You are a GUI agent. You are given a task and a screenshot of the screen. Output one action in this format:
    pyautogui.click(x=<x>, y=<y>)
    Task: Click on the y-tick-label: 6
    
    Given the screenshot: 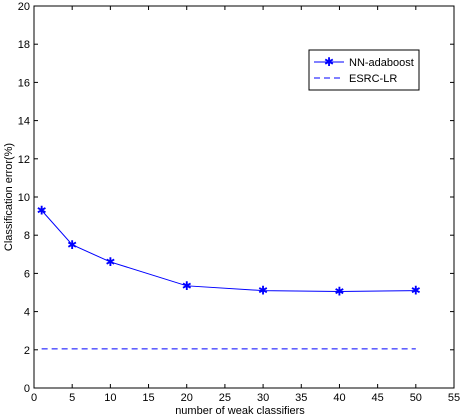 What is the action you would take?
    pyautogui.click(x=27, y=274)
    